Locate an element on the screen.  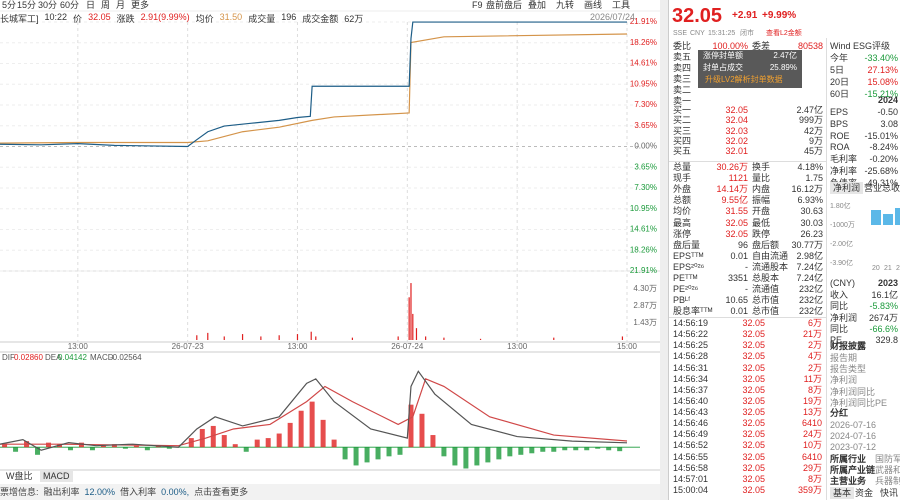
trade-time: 14:56:52 is located at coordinates (691, 445).